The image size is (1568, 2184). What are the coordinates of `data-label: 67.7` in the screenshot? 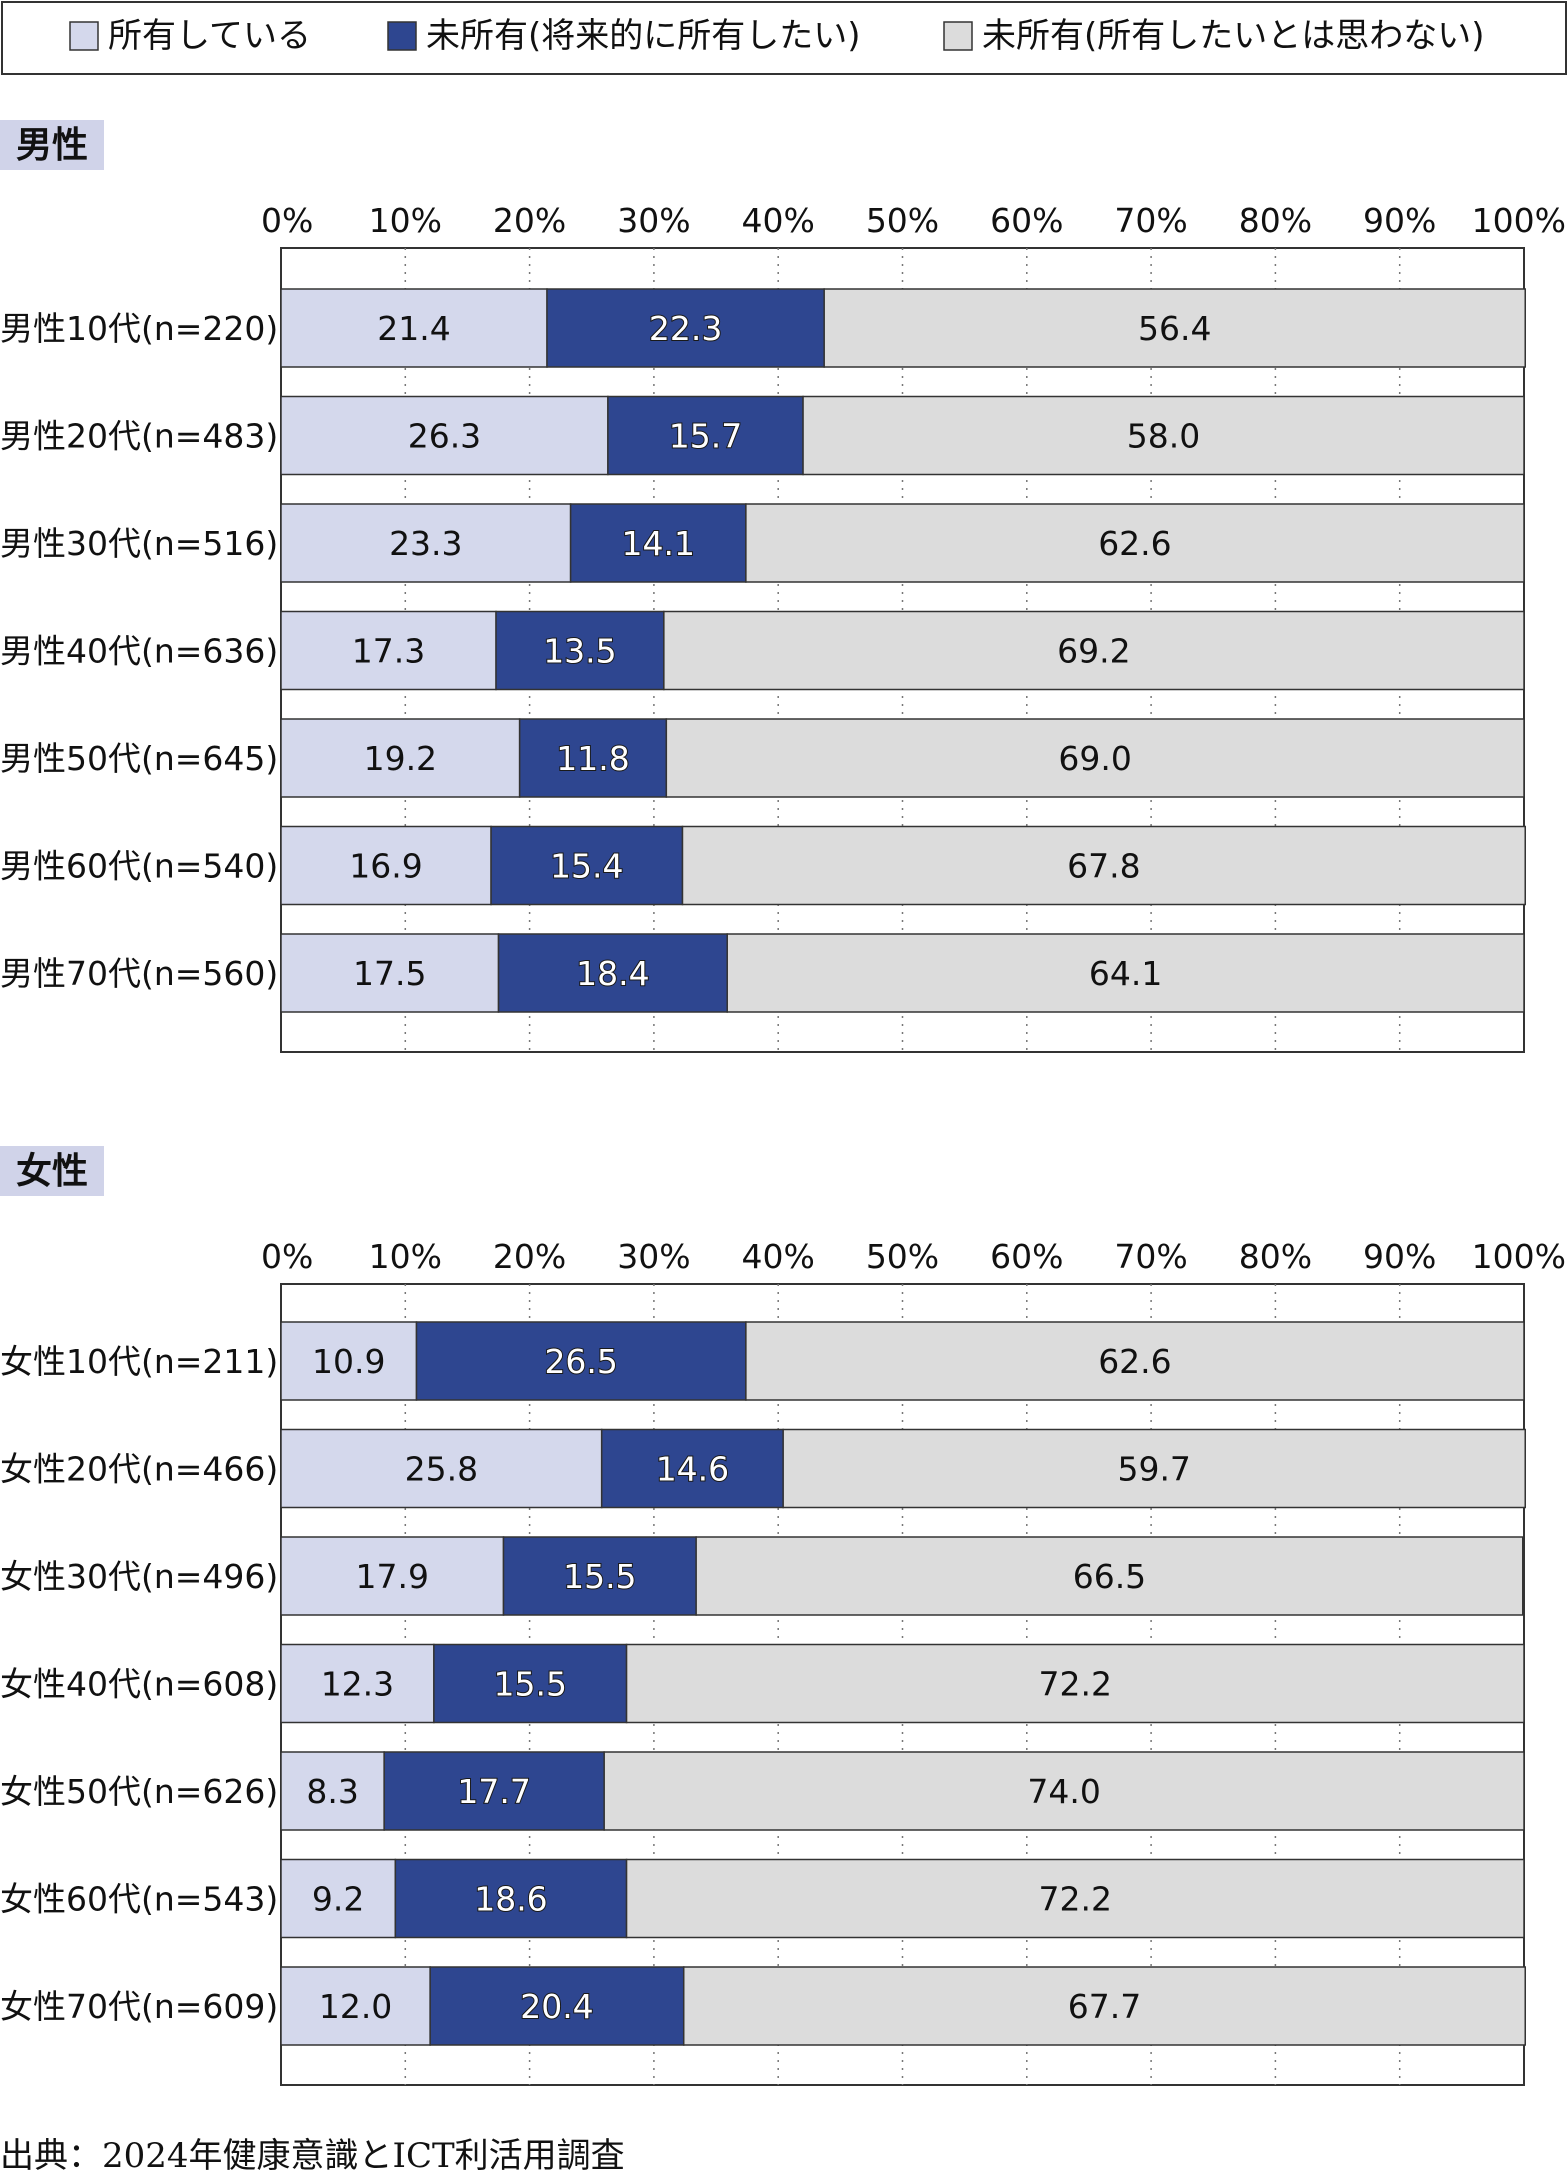 It's located at (1104, 2006).